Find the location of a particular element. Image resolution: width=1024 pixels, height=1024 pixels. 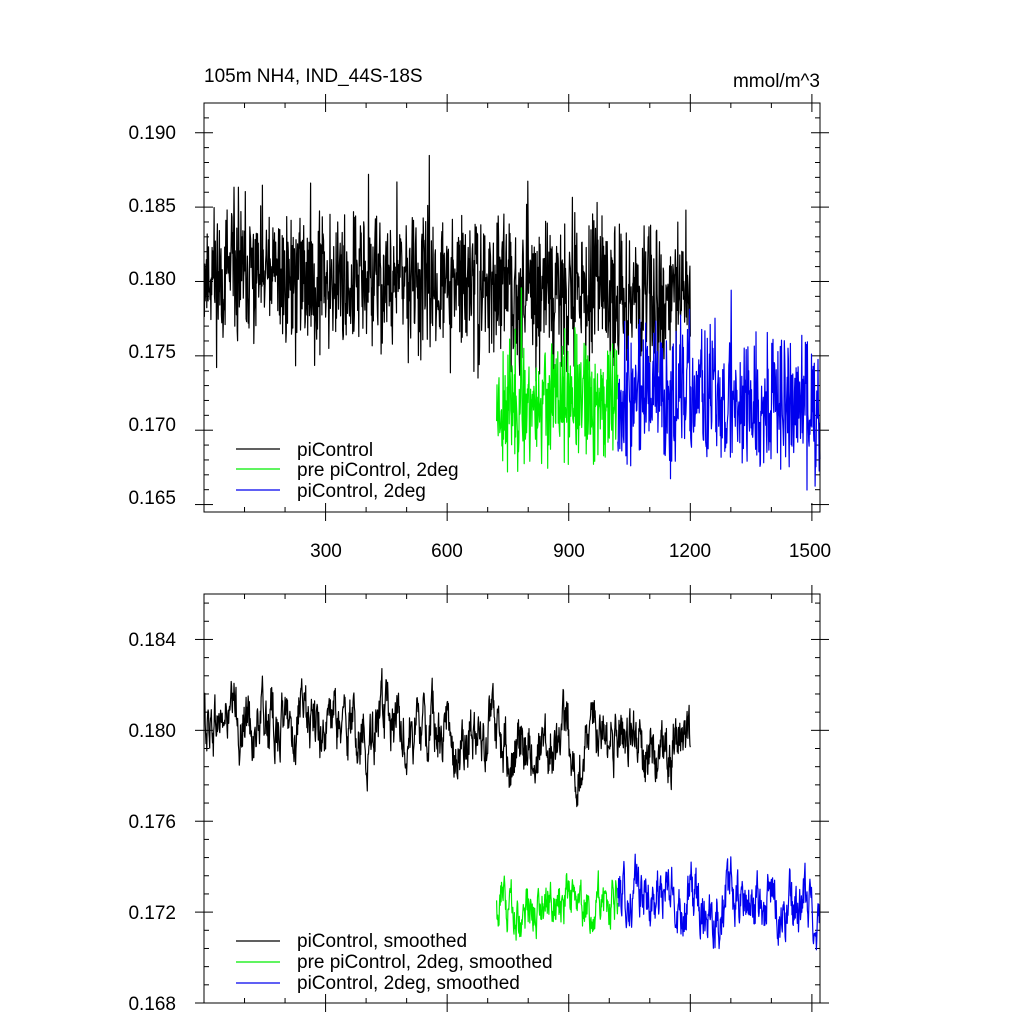

x-tick-label: 1200 is located at coordinates (690, 551).